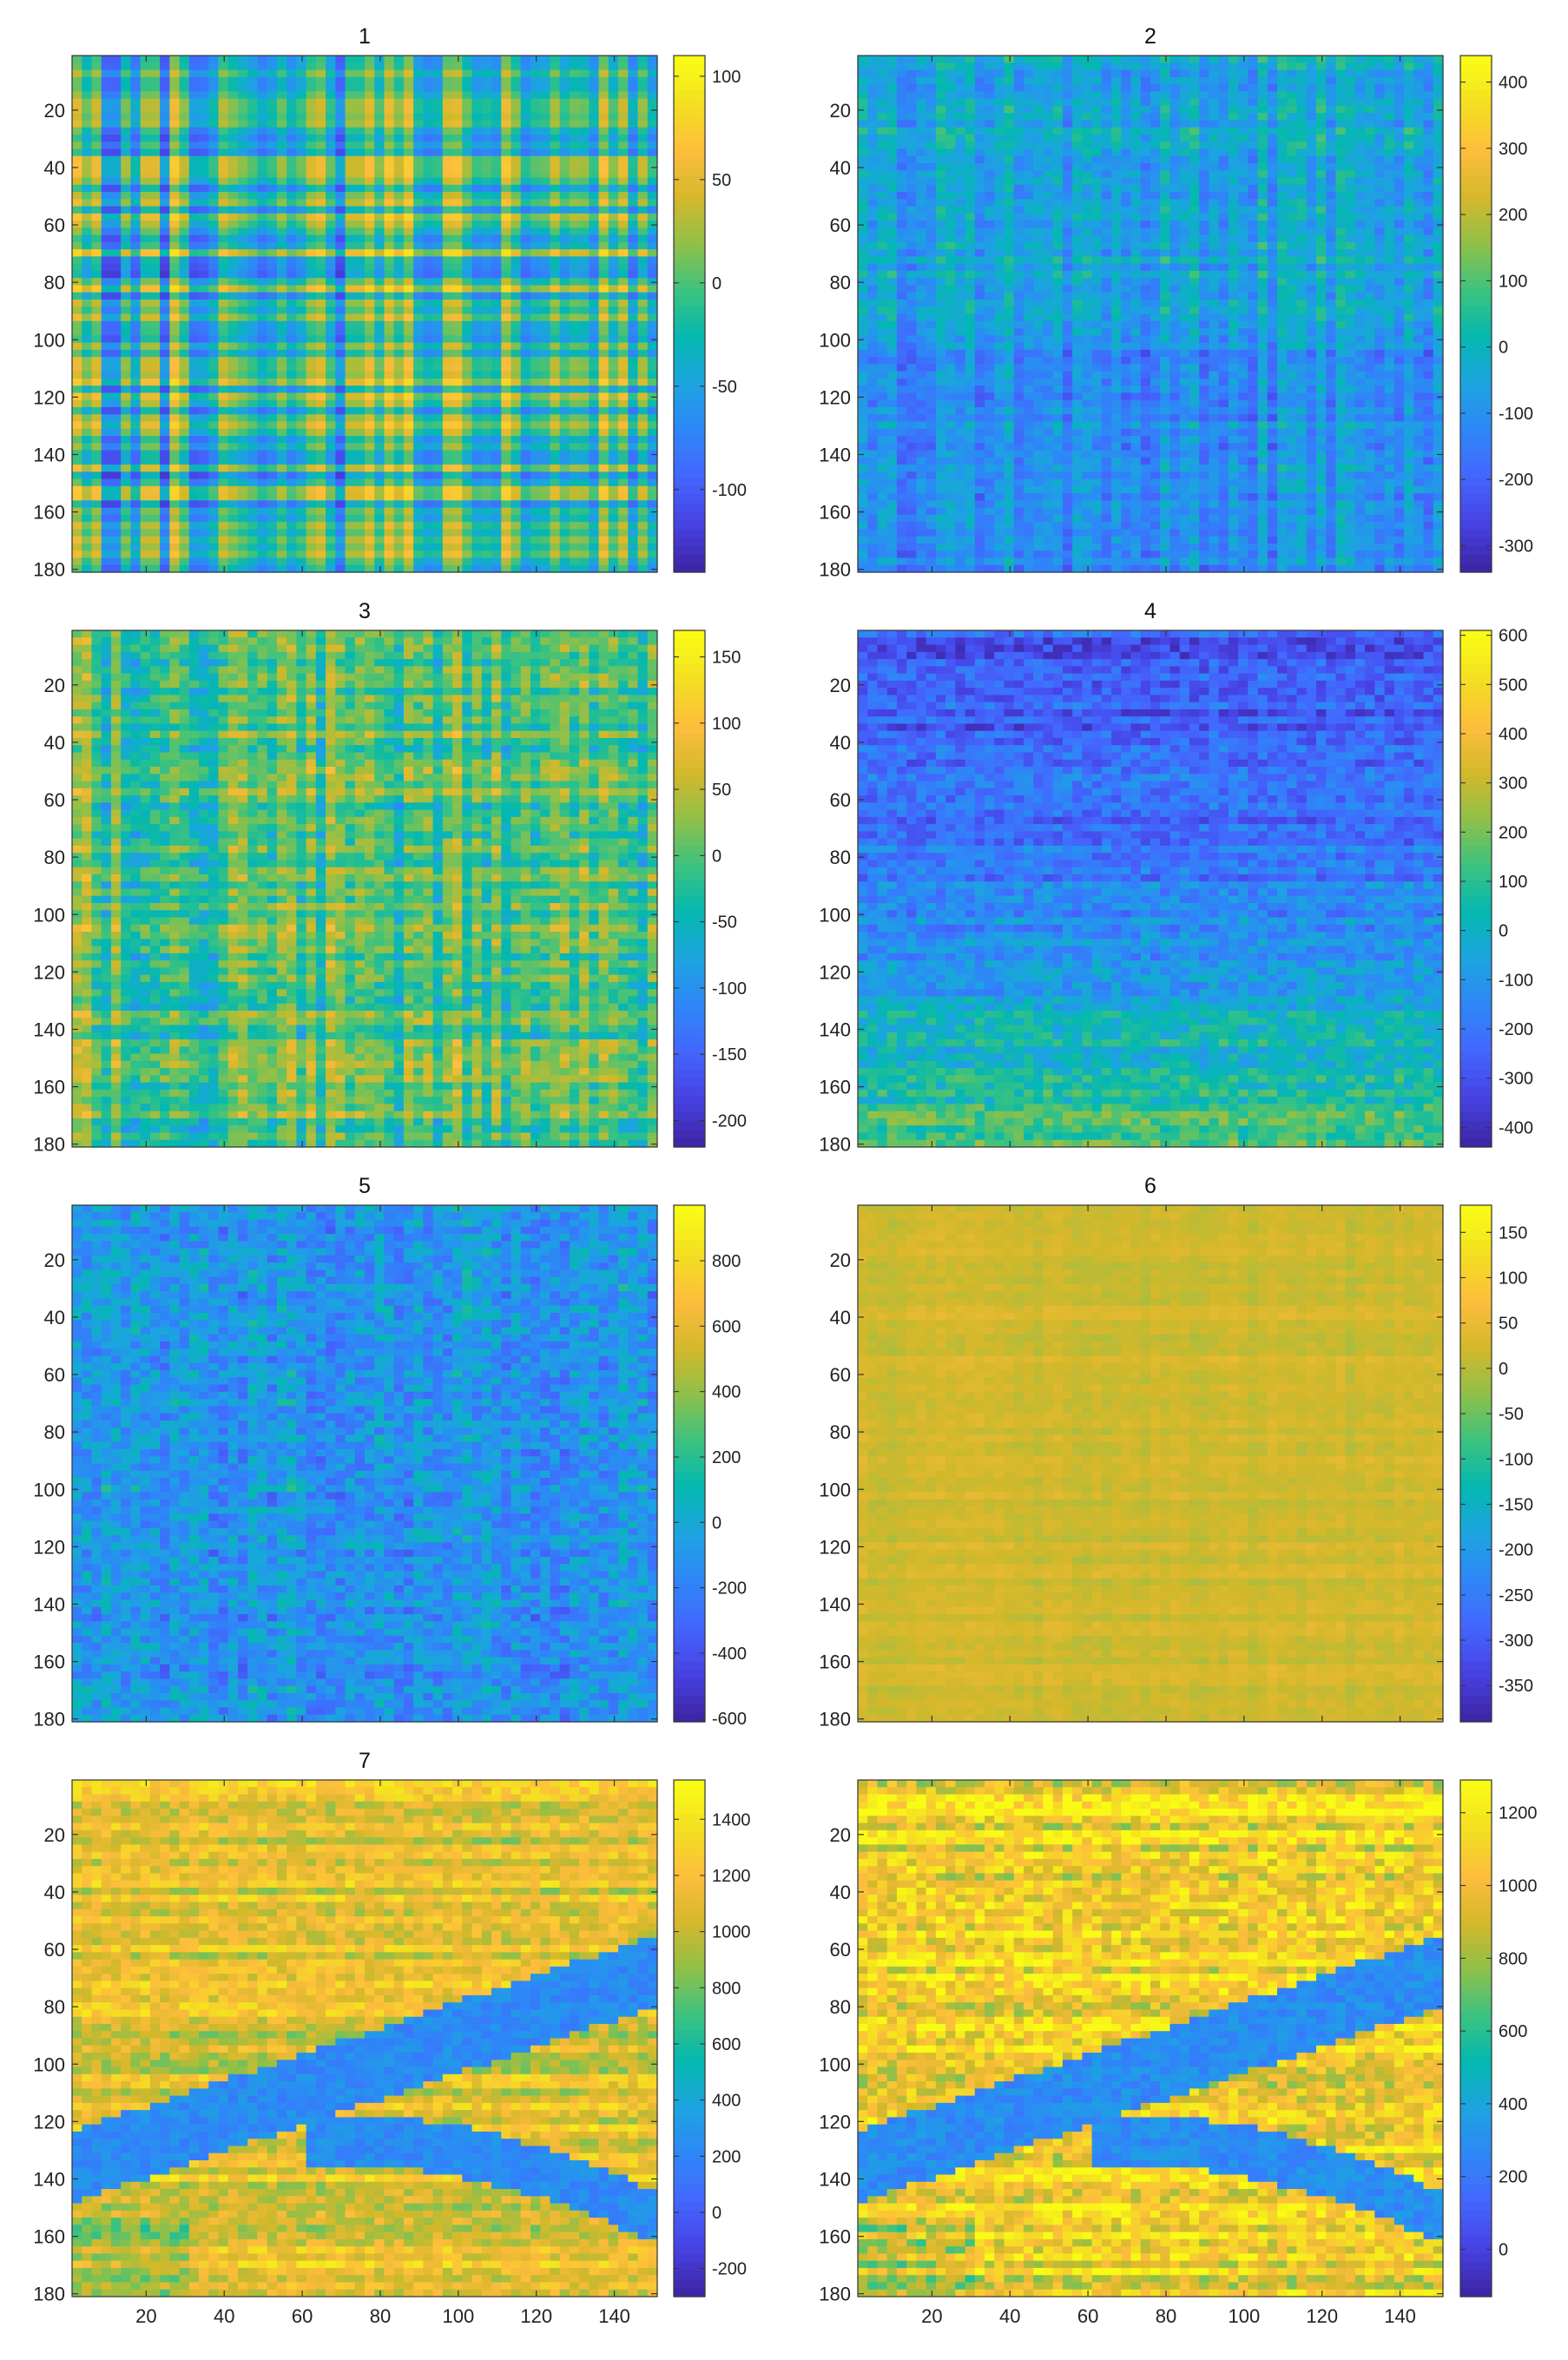 This screenshot has width=1568, height=2360. Describe the element at coordinates (365, 314) in the screenshot. I see `heatmap-cells` at that location.